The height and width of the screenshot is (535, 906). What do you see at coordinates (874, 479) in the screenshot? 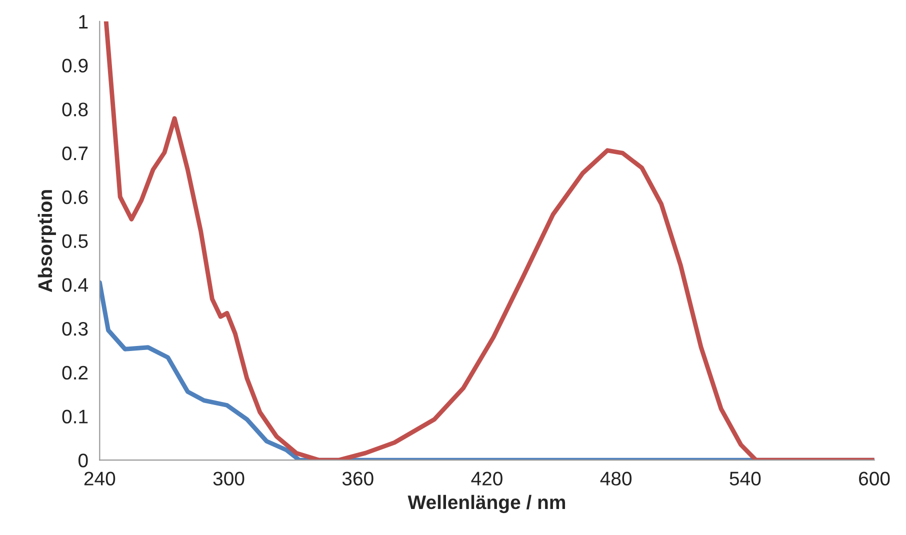
I see `x-tick-label: 600` at bounding box center [874, 479].